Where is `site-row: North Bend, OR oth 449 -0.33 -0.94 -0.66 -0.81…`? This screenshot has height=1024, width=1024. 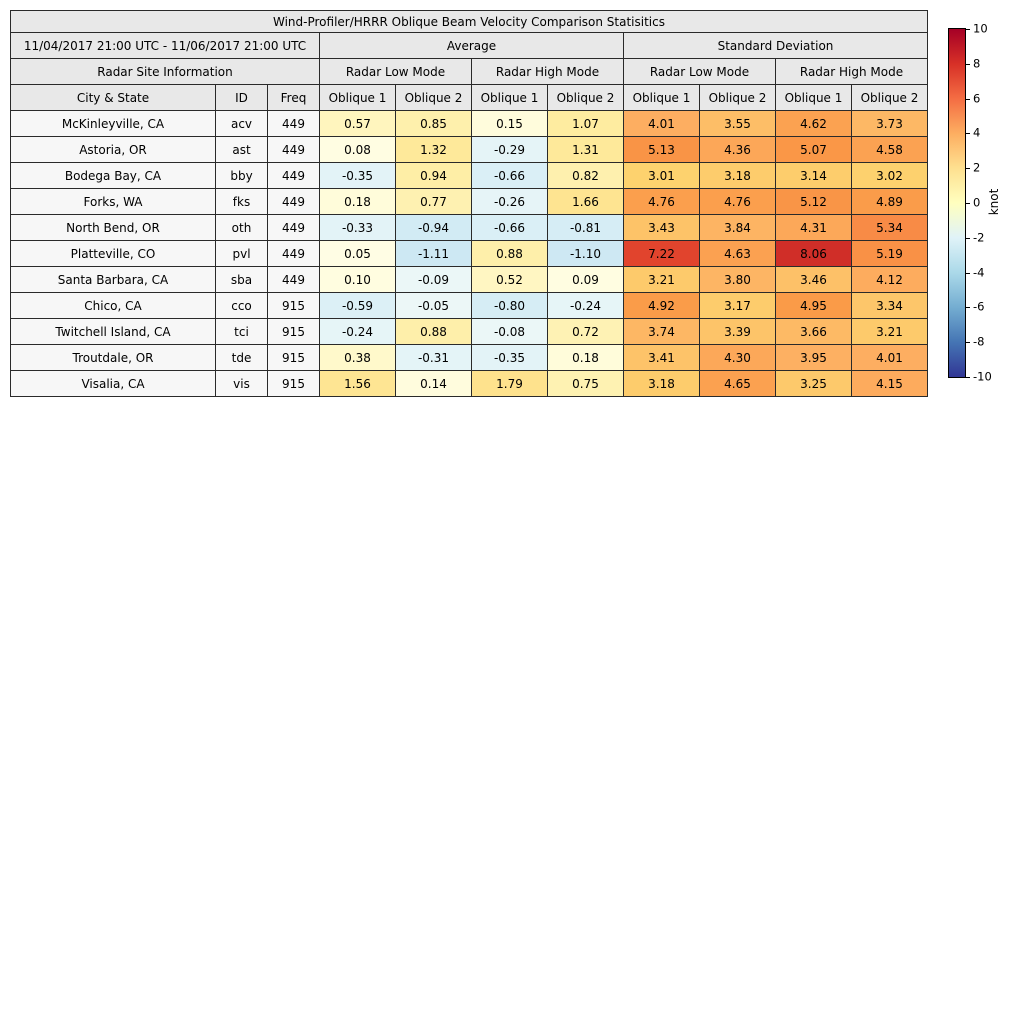
site-row: North Bend, OR oth 449 -0.33 -0.94 -0.66 -0.81… is located at coordinates (469, 227).